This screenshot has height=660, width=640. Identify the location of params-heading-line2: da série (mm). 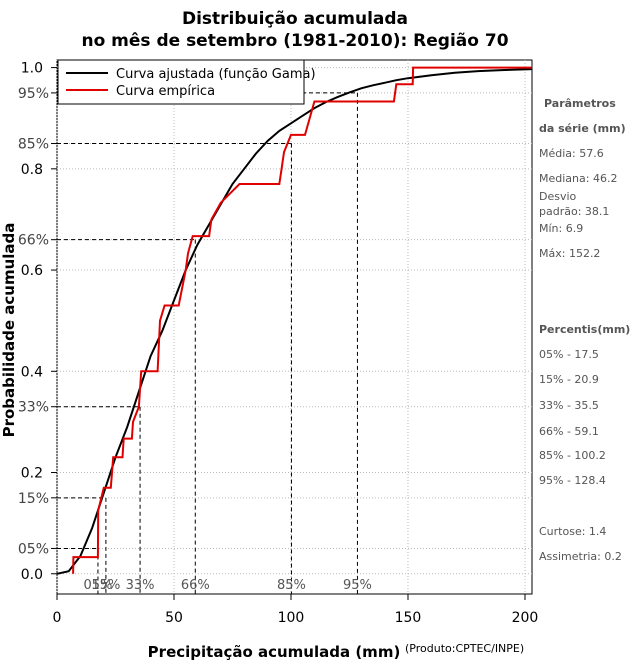
(582, 128).